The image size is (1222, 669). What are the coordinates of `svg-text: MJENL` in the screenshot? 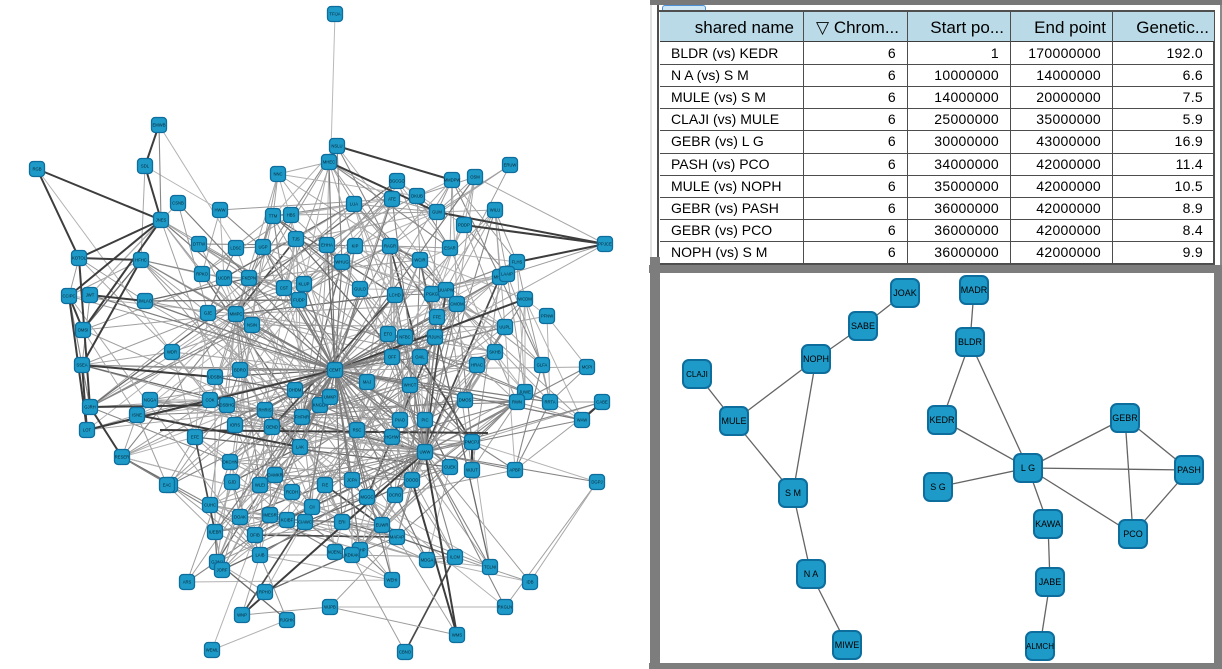 It's located at (335, 552).